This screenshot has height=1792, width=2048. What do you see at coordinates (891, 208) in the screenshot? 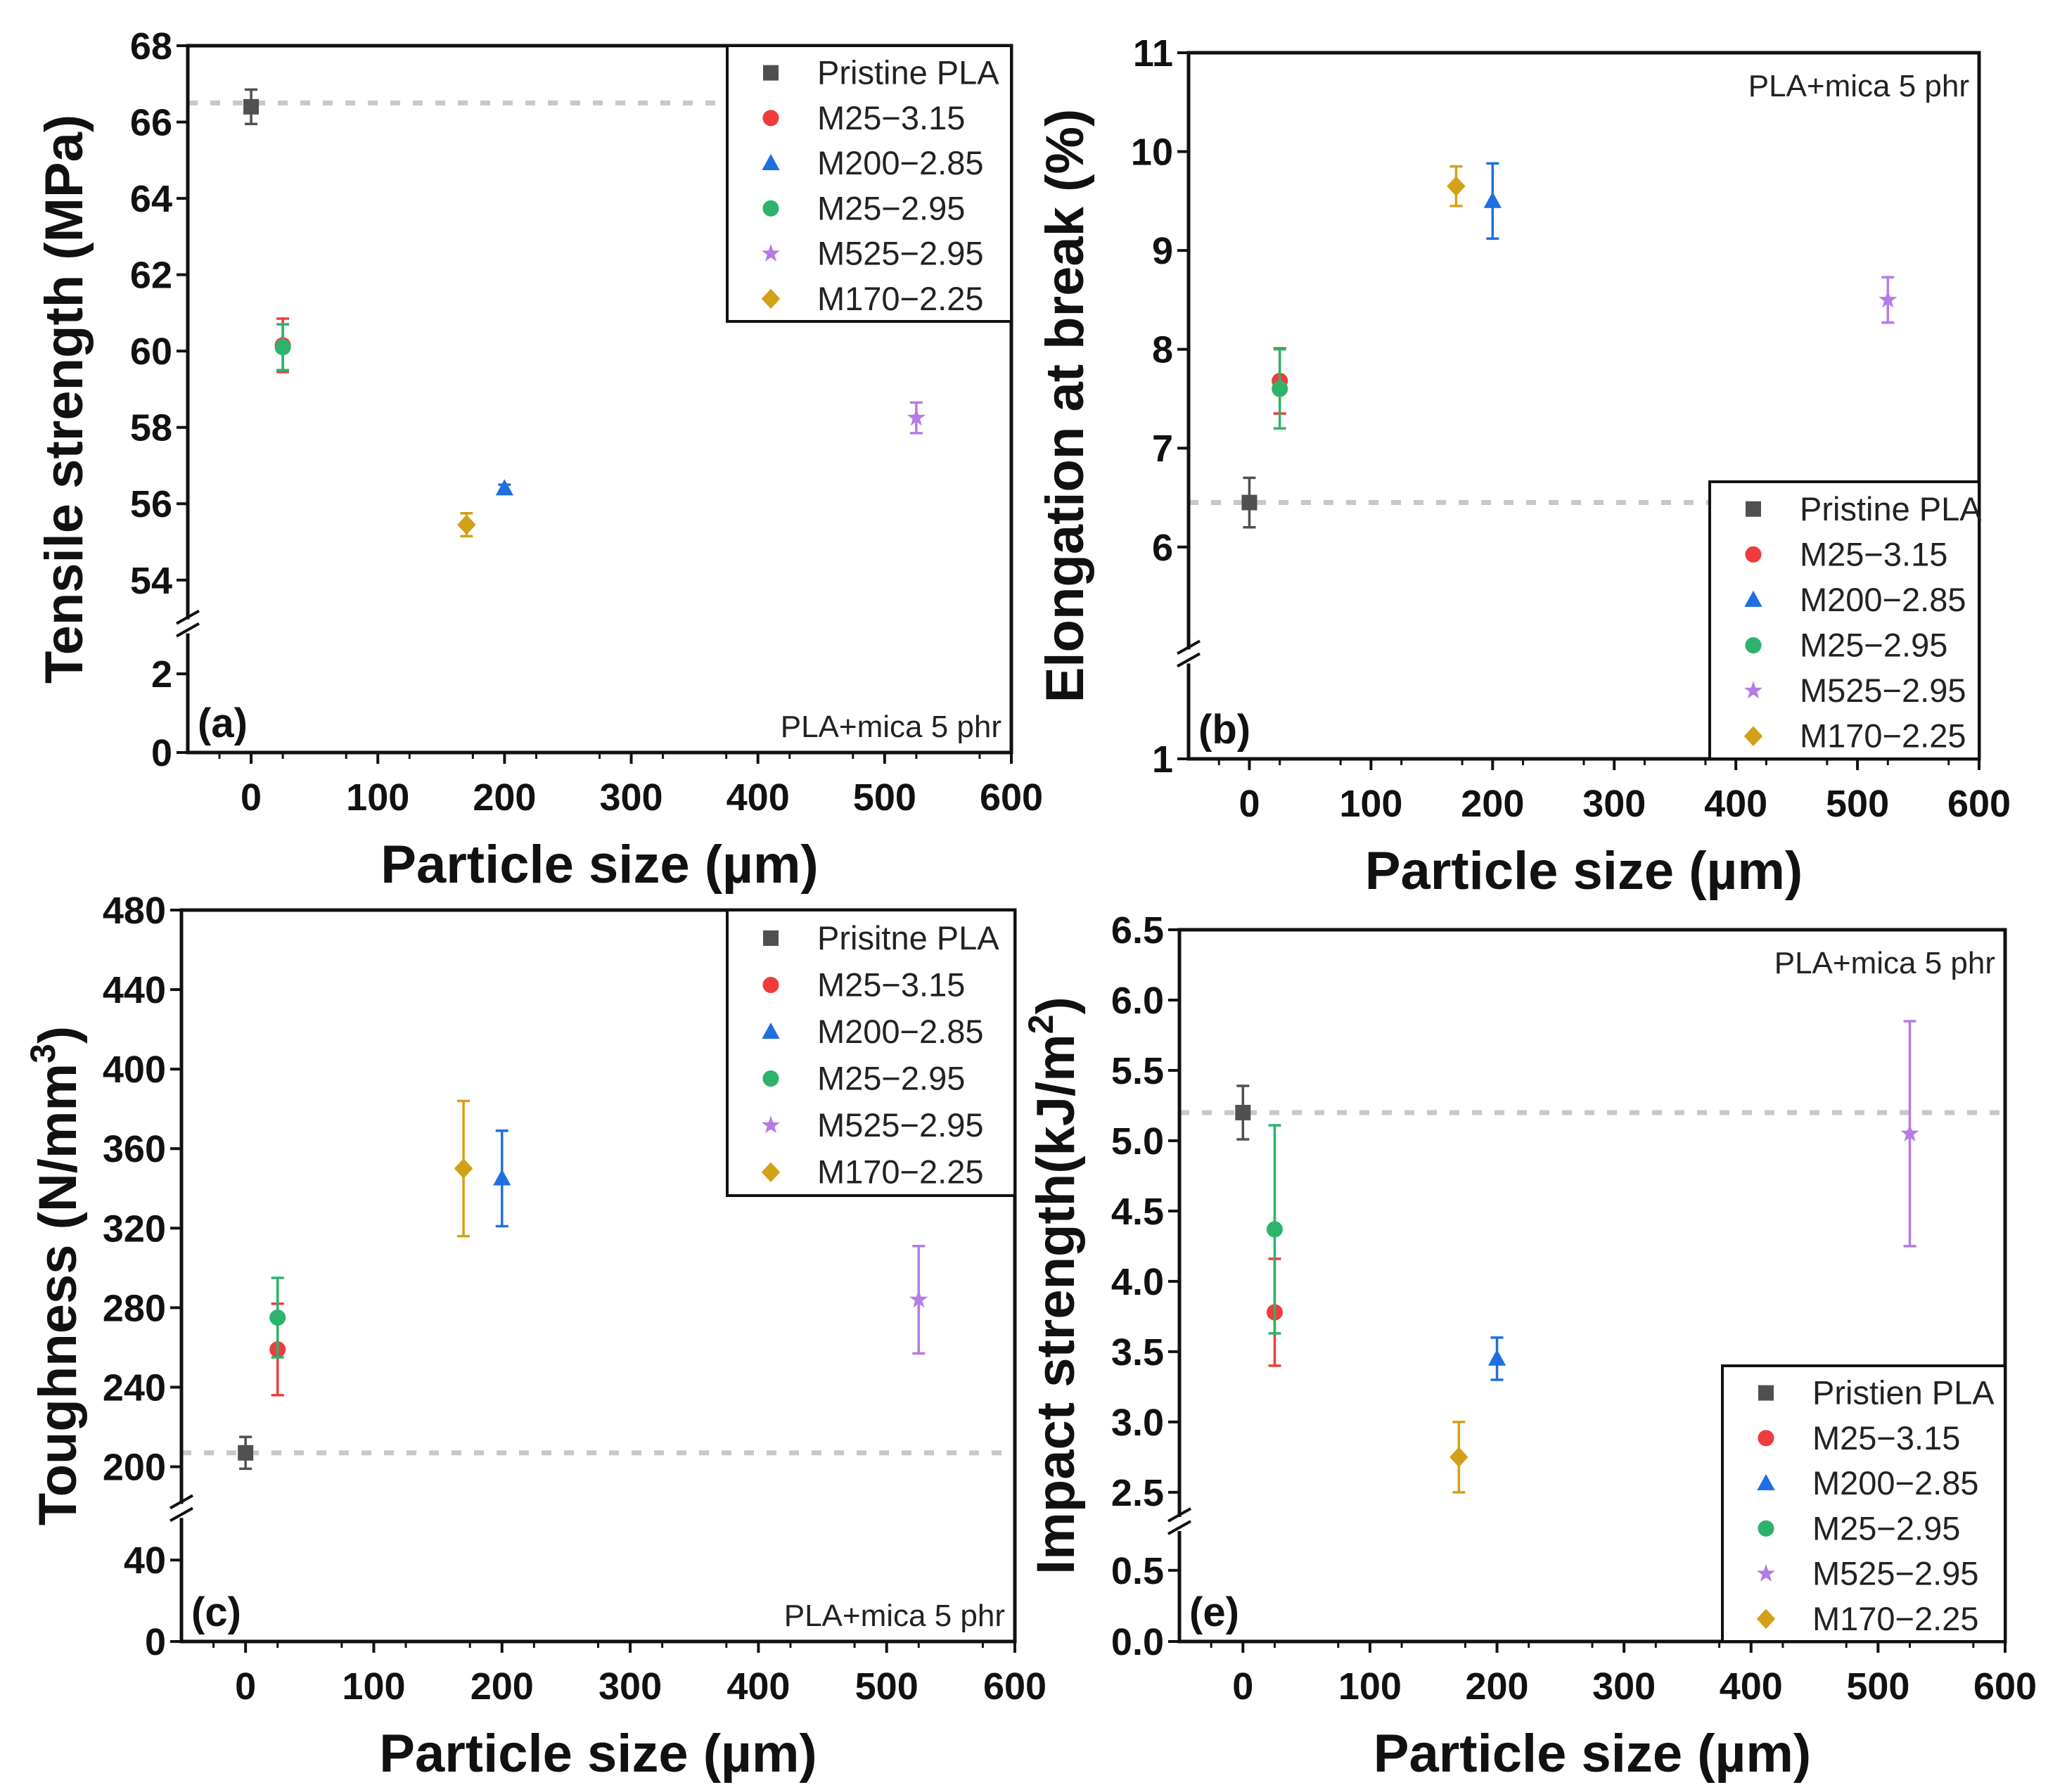
I see `legend-label: M25−2.95` at bounding box center [891, 208].